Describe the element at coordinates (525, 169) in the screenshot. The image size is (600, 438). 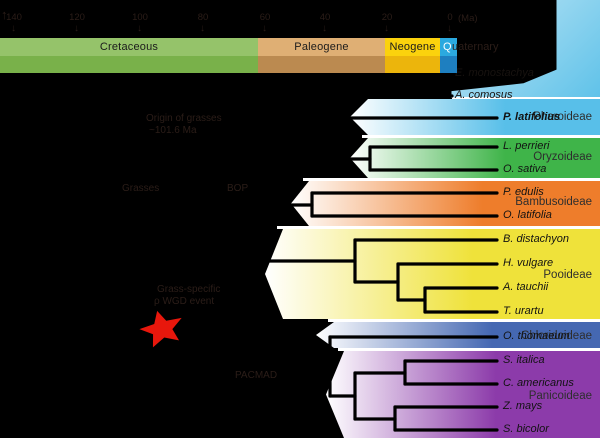
I see `species-label: O. sativa` at that location.